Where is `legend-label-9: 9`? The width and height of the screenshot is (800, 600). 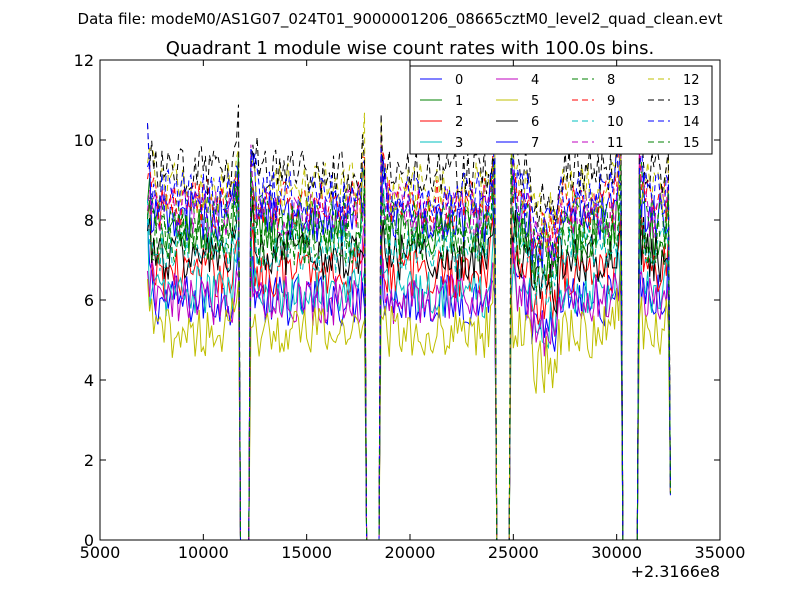
legend-label-9: 9 is located at coordinates (611, 101).